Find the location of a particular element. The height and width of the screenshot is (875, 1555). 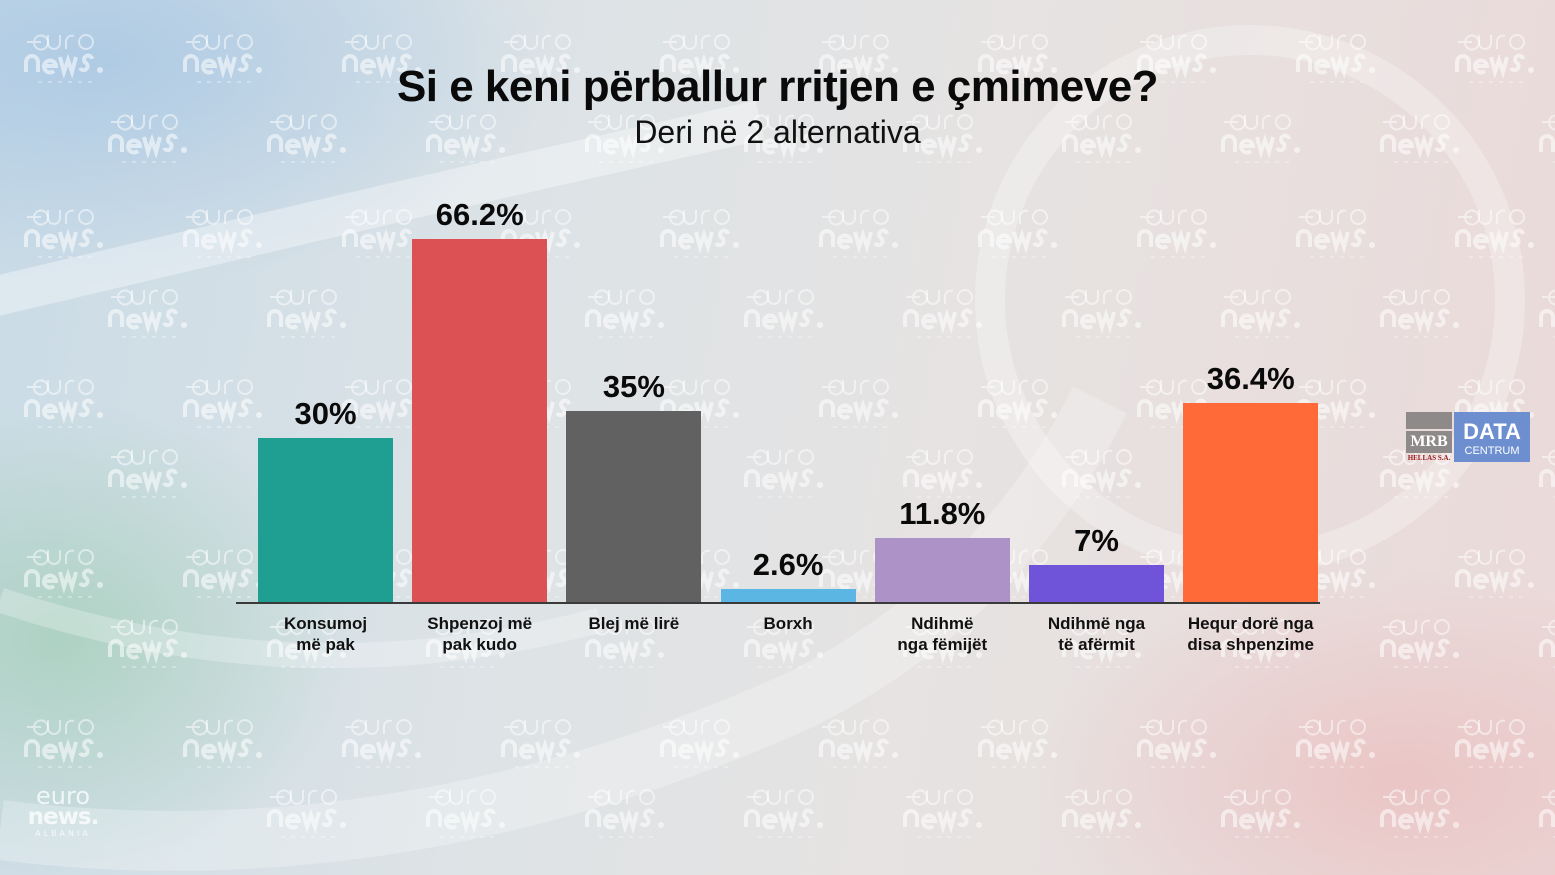

category-label-line: Konsumoj is located at coordinates (325, 623).